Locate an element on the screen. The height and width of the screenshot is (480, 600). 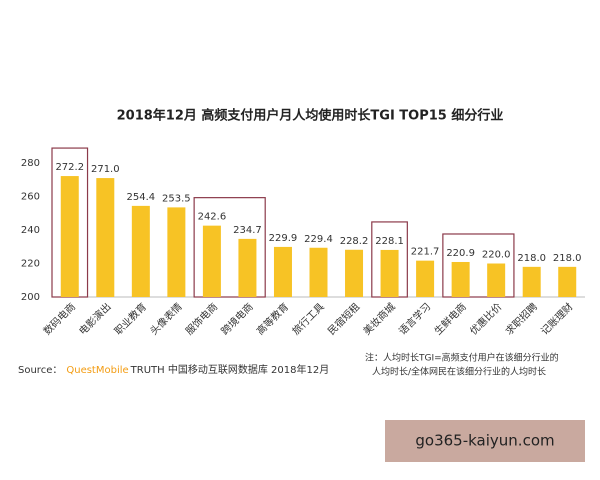
value-label: 271.0 is located at coordinates (105, 169).